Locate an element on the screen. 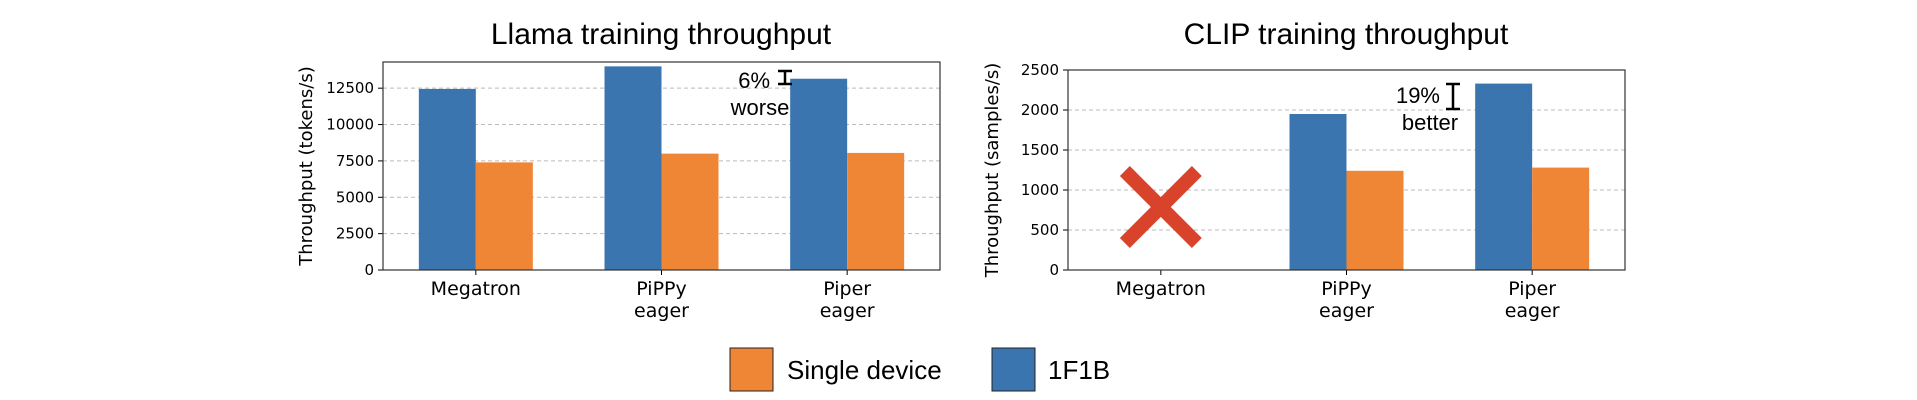 The height and width of the screenshot is (400, 1917). chart-title: CLIP training throughput is located at coordinates (1346, 34).